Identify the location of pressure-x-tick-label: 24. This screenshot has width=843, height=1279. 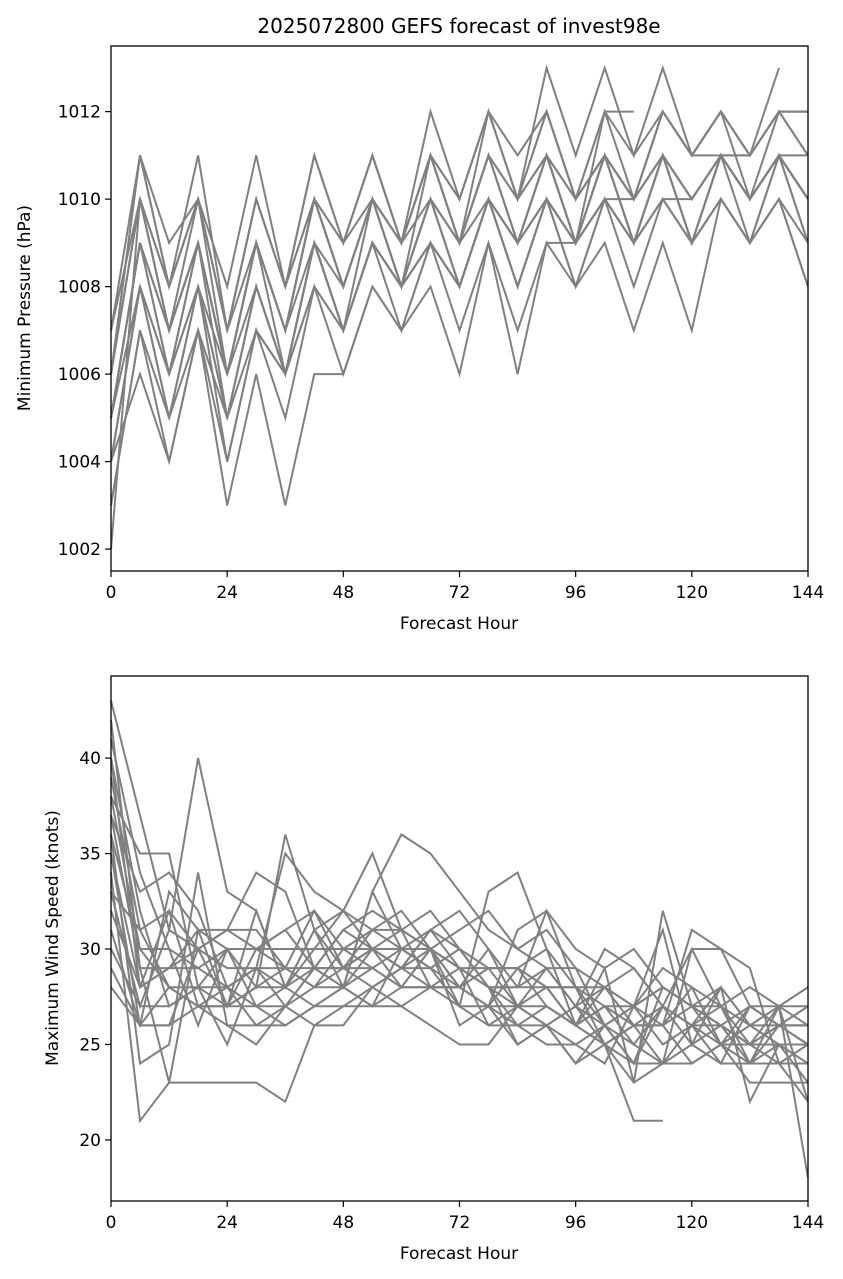
(227, 593).